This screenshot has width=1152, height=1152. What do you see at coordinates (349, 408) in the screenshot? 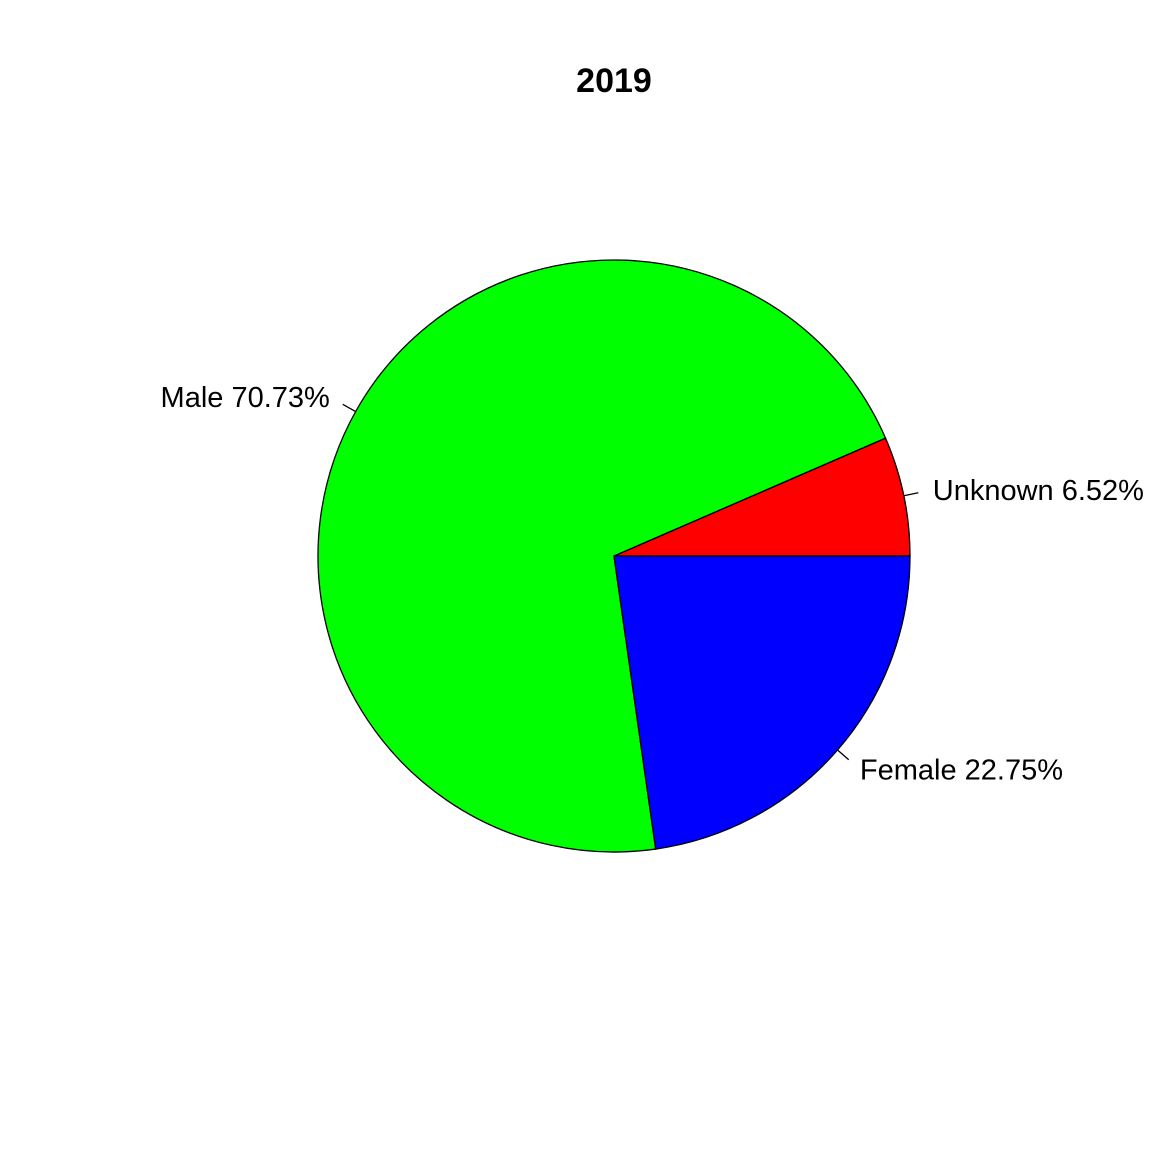
I see `leader-line-male` at bounding box center [349, 408].